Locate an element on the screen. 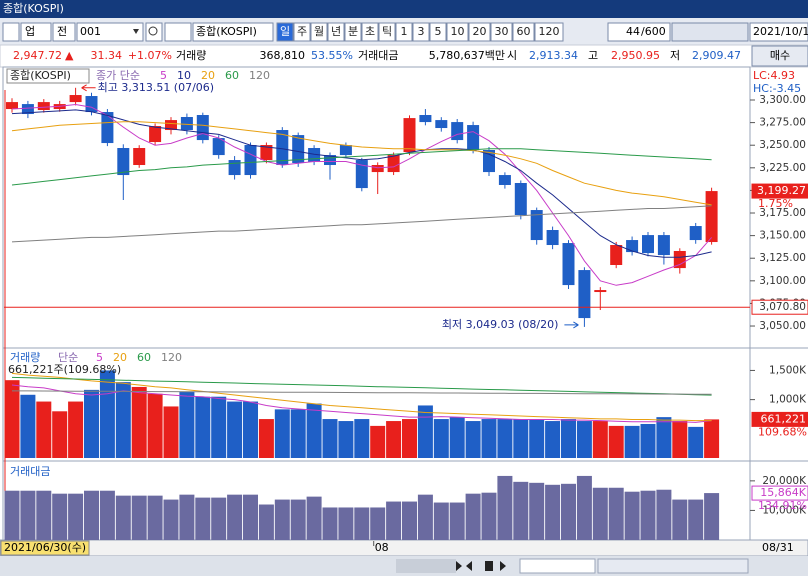 Image resolution: width=808 pixels, height=576 pixels. buy-button is located at coordinates (779, 56).